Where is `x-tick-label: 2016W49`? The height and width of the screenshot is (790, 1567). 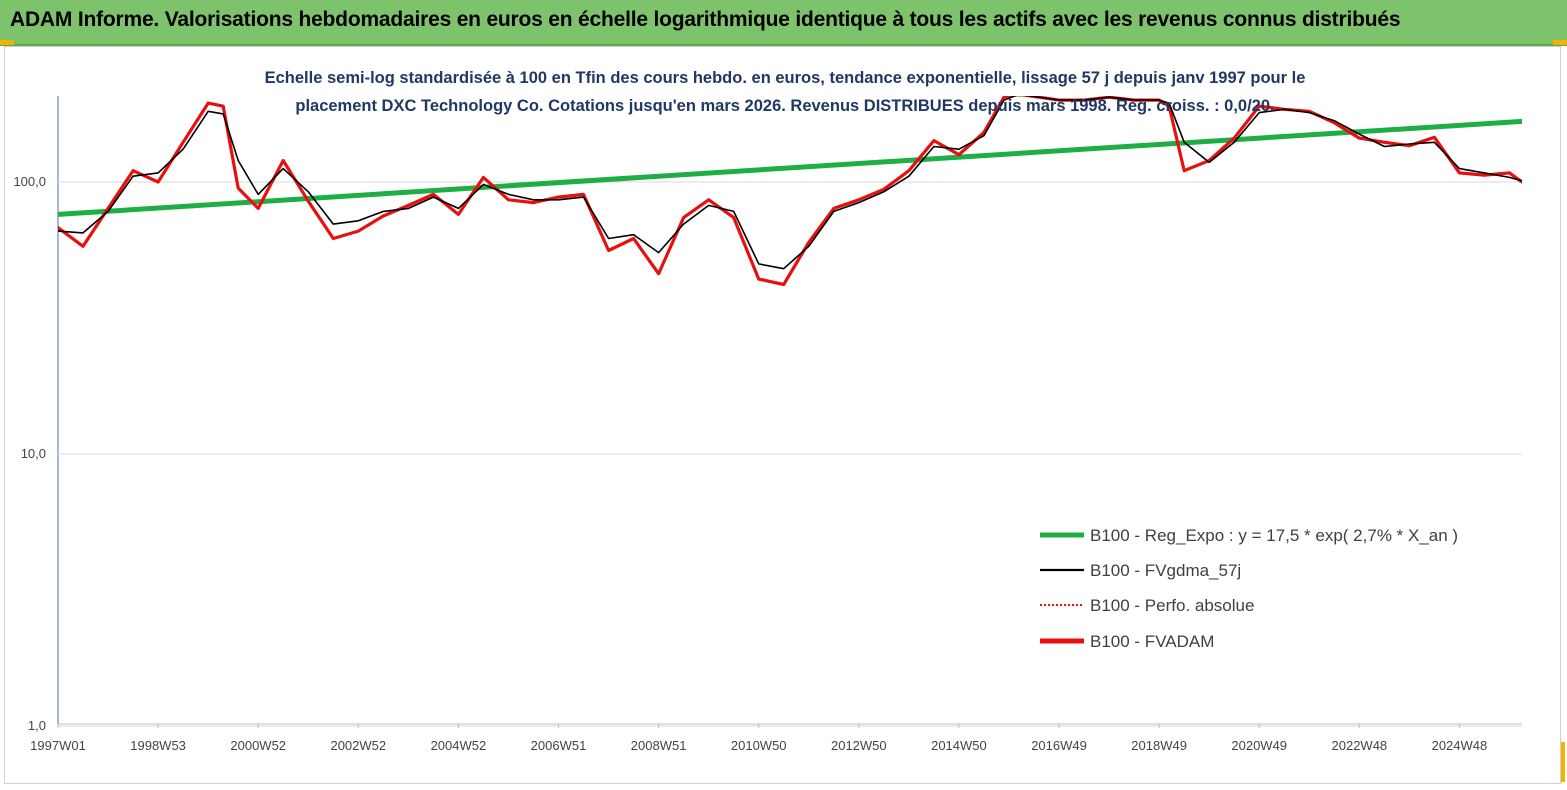 x-tick-label: 2016W49 is located at coordinates (1059, 745).